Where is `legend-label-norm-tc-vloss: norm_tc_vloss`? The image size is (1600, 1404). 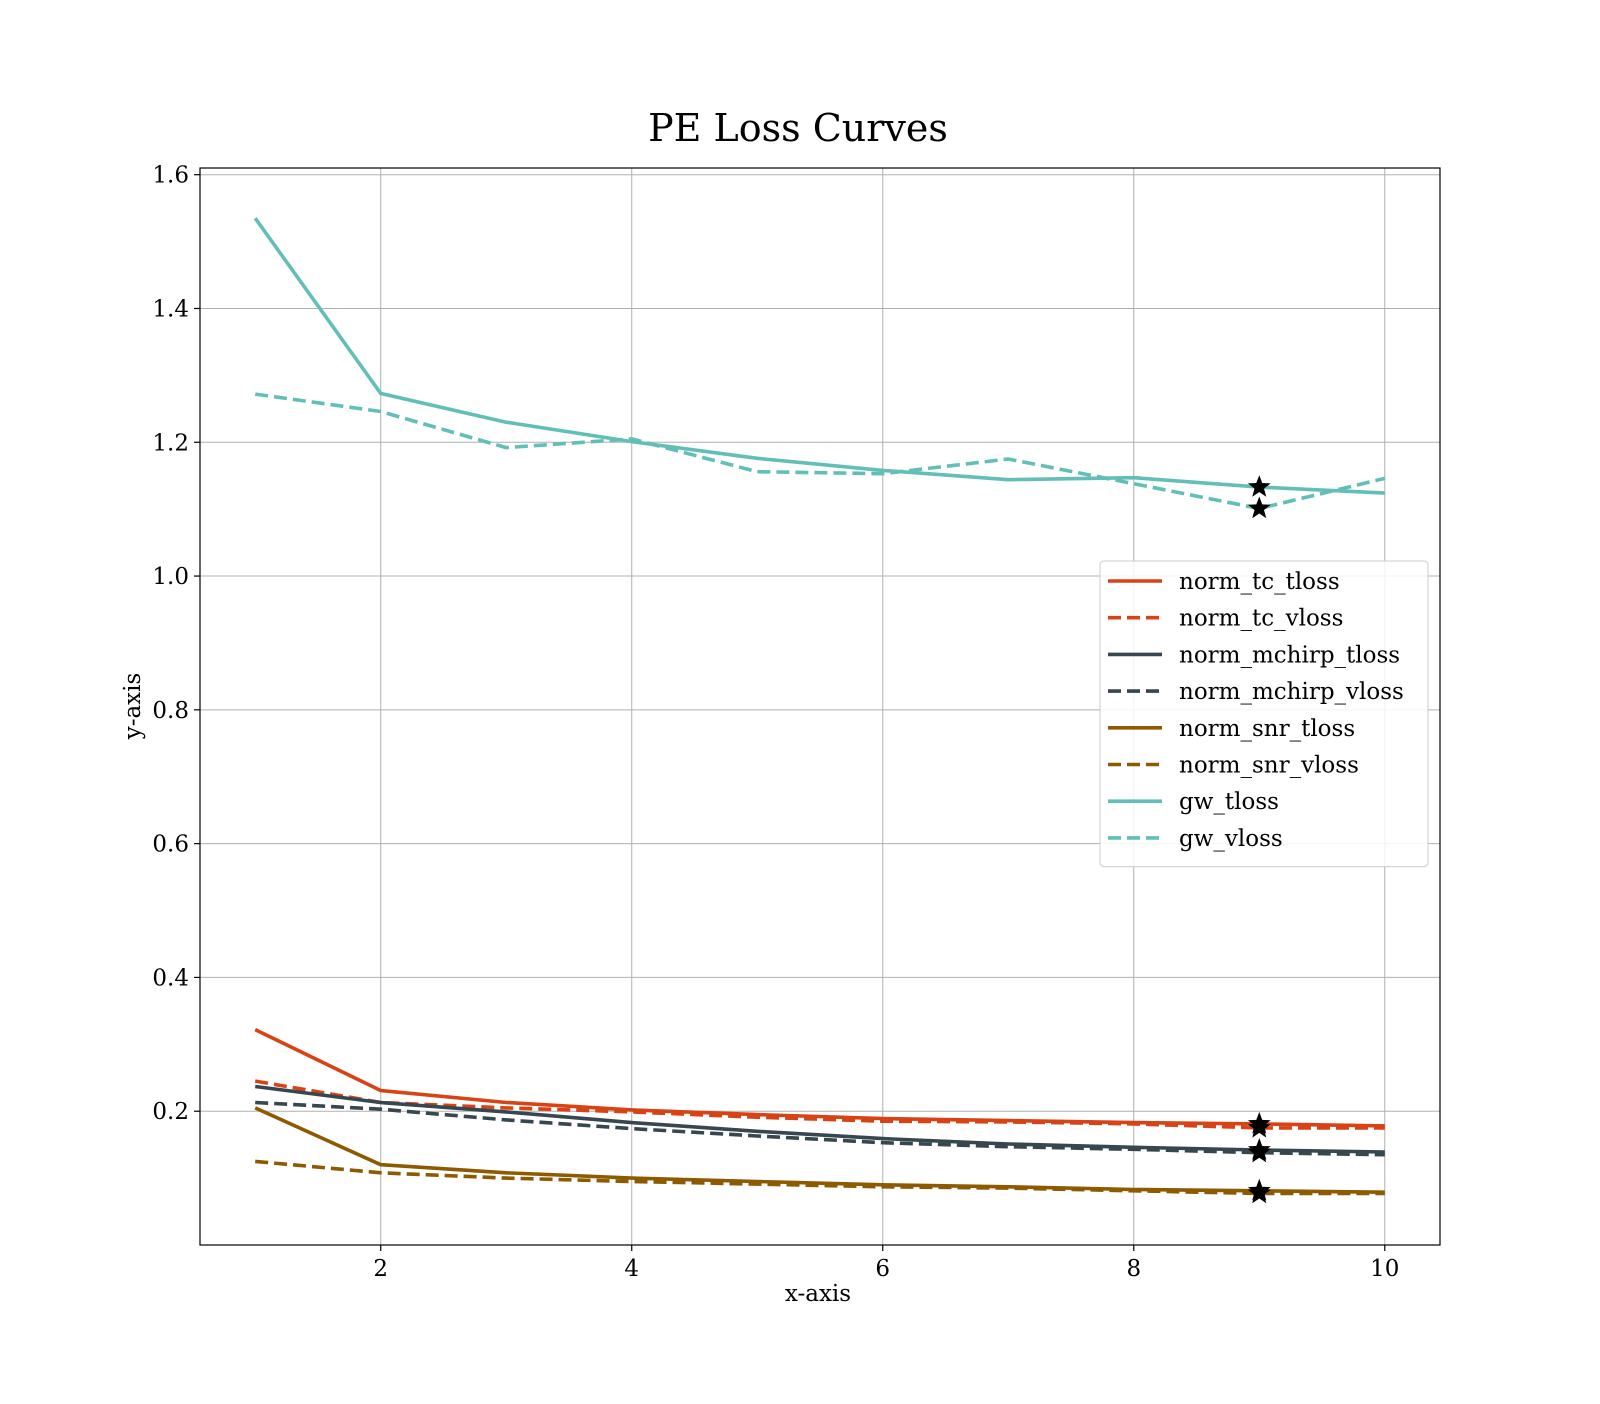
legend-label-norm-tc-vloss: norm_tc_vloss is located at coordinates (1261, 619).